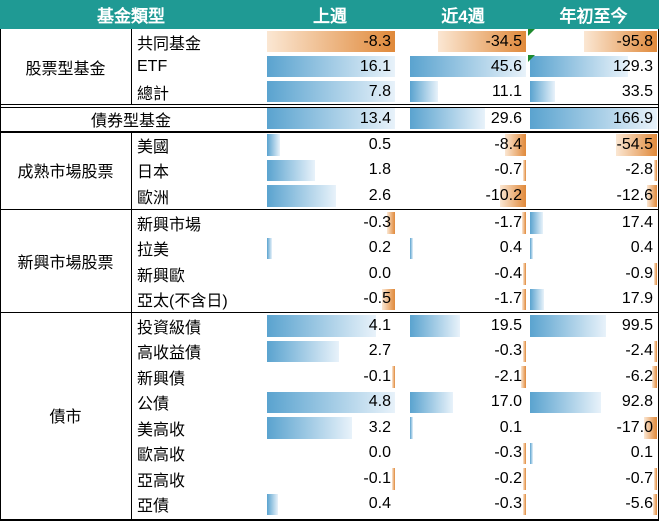 This screenshot has height=521, width=659. Describe the element at coordinates (593, 403) in the screenshot. I see `value-cell: 92.8` at that location.